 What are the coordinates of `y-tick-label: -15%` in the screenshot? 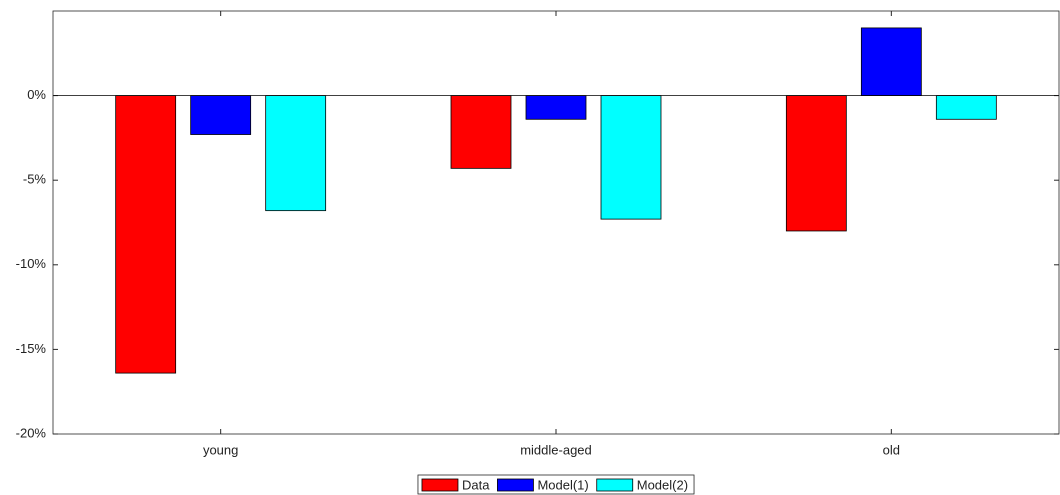 It's located at (31, 348).